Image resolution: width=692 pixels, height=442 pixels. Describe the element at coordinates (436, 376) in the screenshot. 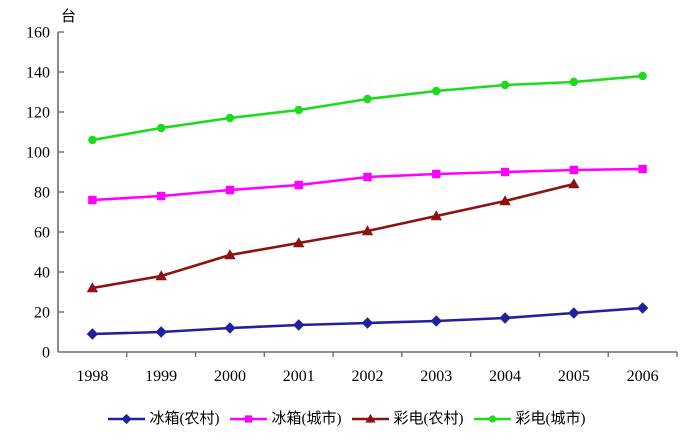

I see `svg-text: 2003` at that location.